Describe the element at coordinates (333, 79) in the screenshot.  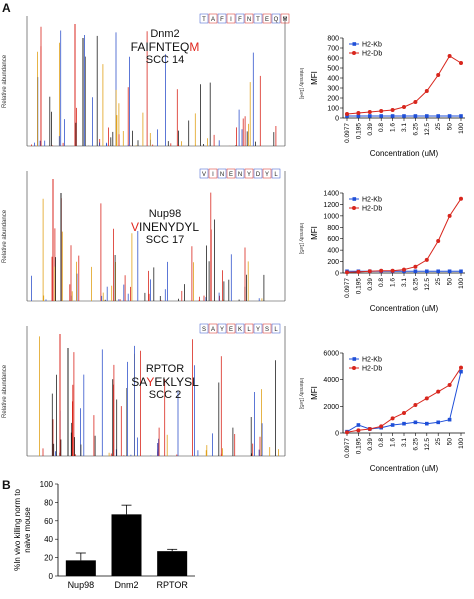
I see `mfi-y-tick-label: 400` at that location.